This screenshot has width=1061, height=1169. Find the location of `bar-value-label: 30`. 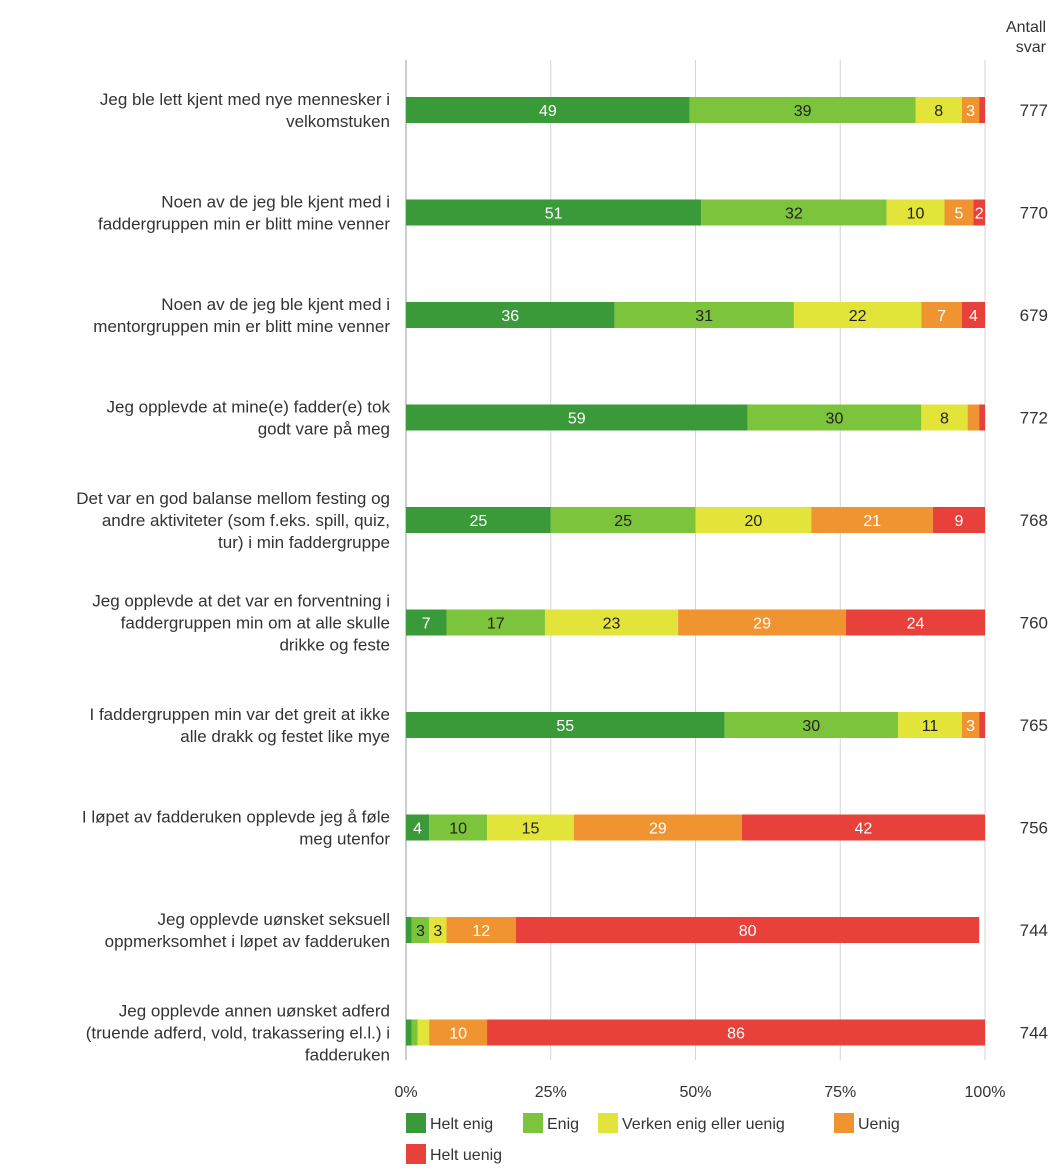

bar-value-label: 30 is located at coordinates (835, 419).